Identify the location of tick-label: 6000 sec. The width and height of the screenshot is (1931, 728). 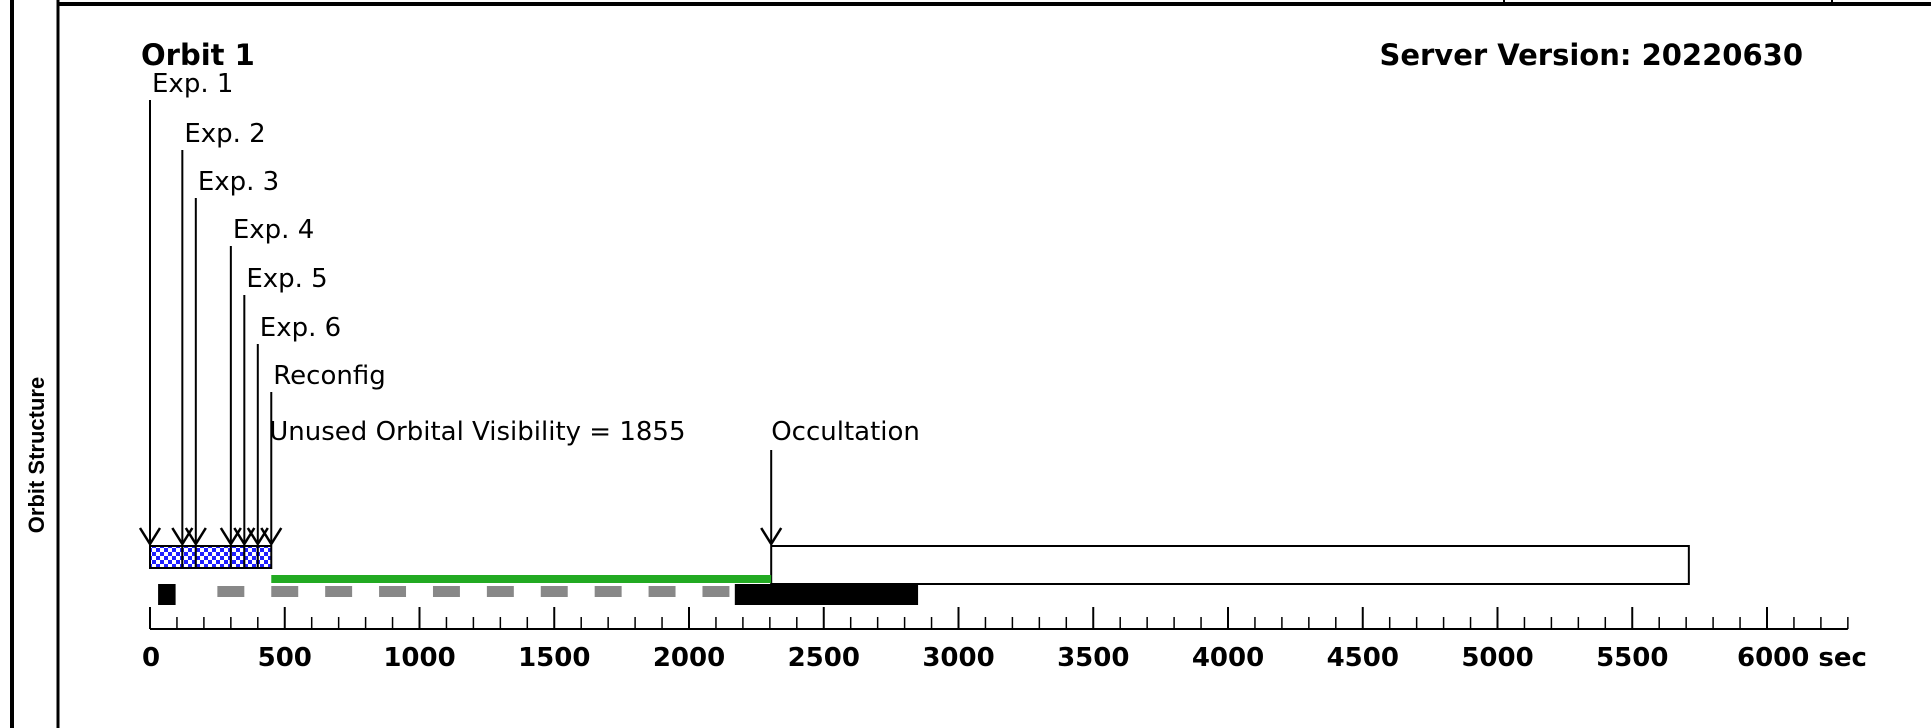
(1802, 658).